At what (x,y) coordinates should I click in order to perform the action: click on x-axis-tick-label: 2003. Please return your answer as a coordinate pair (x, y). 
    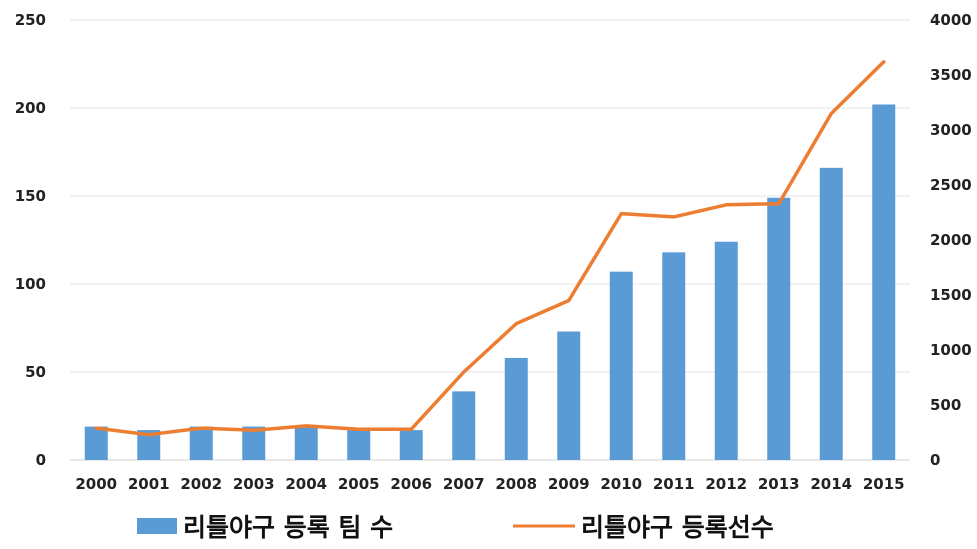
    Looking at the image, I should click on (254, 484).